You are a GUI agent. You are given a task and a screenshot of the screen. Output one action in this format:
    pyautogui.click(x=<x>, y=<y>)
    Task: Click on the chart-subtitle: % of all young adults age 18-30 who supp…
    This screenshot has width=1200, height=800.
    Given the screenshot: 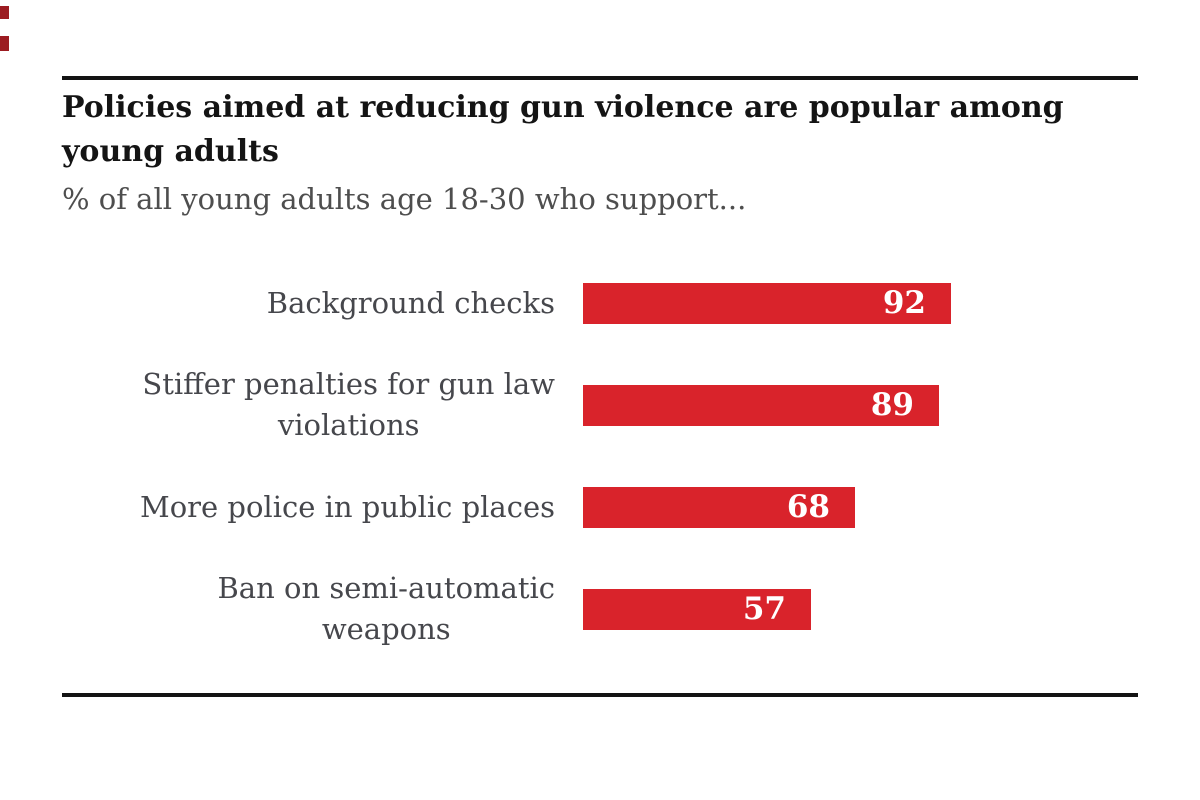 What is the action you would take?
    pyautogui.click(x=404, y=199)
    